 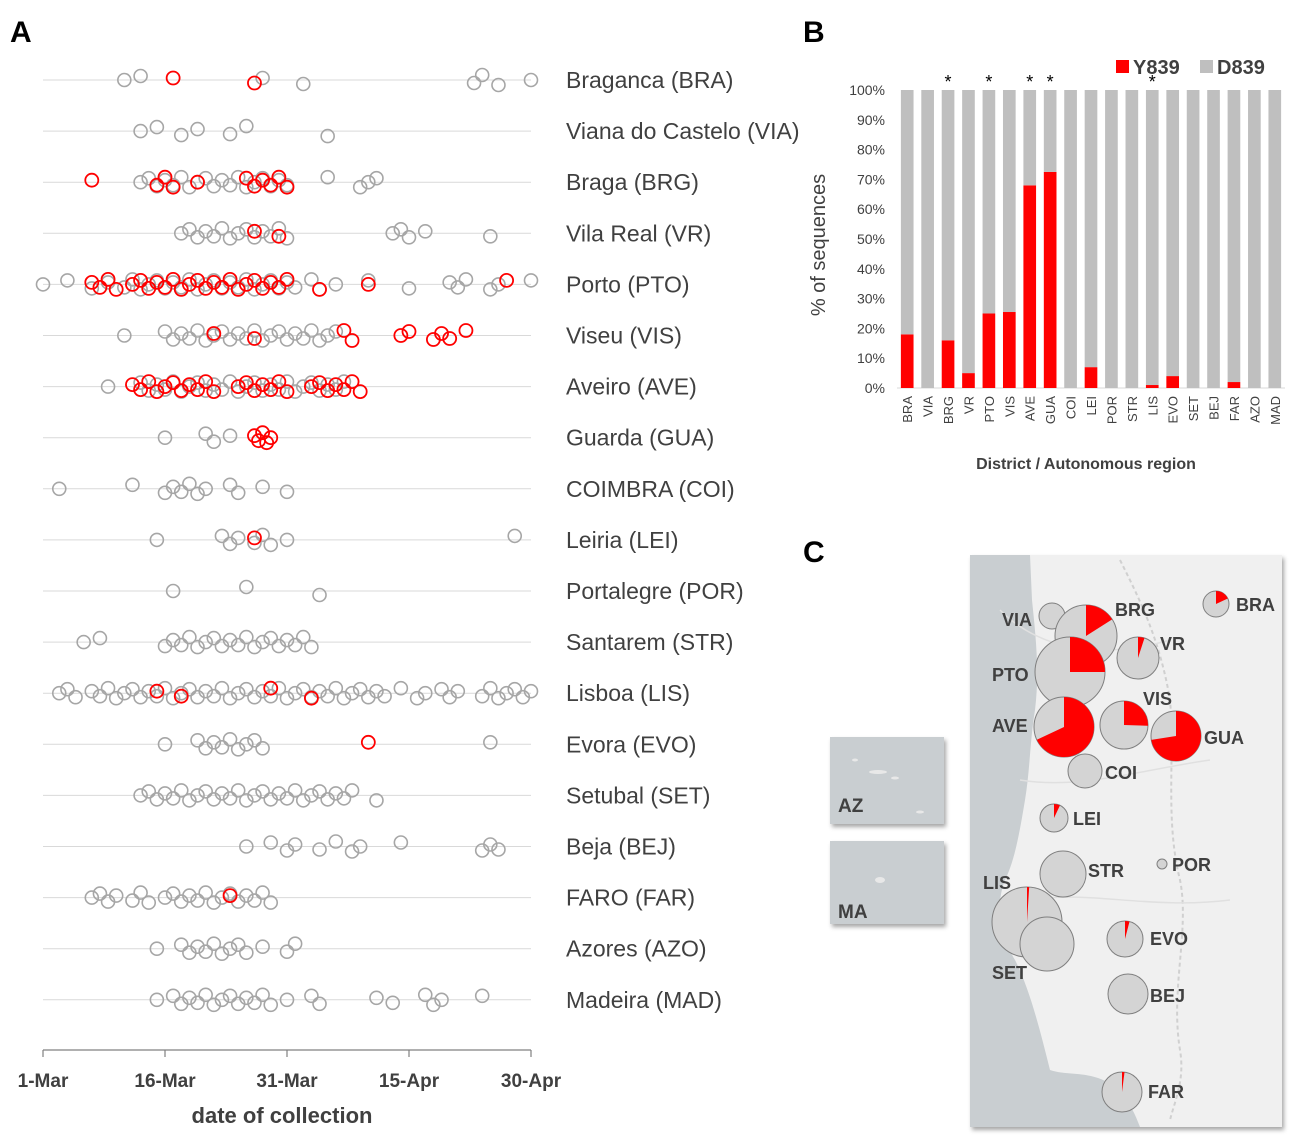 I want to click on strip-row: Portalegre (POR), so click(x=393, y=591).